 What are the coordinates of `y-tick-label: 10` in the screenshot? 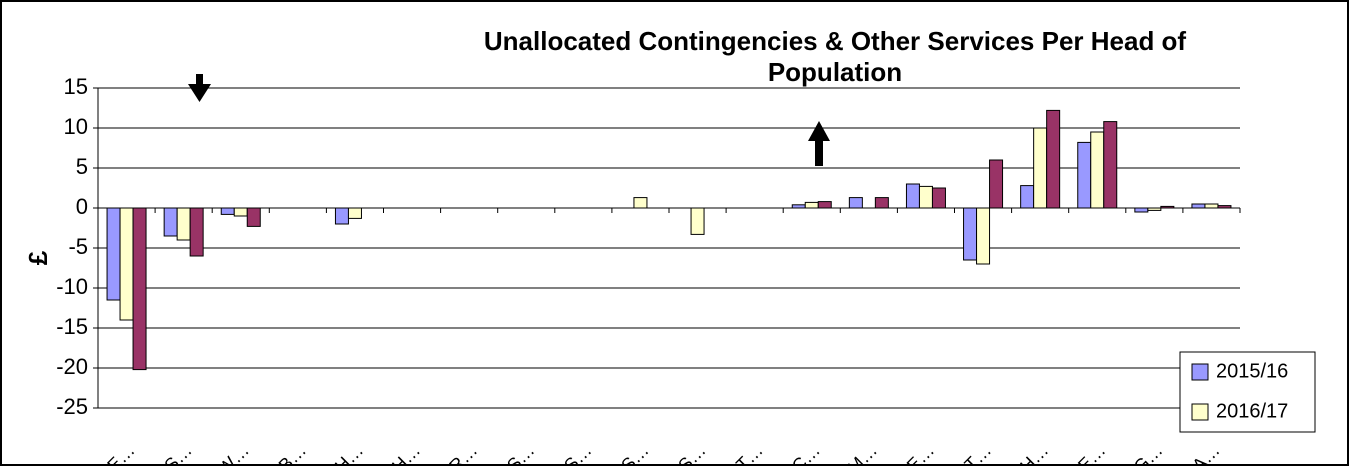 It's located at (76, 126).